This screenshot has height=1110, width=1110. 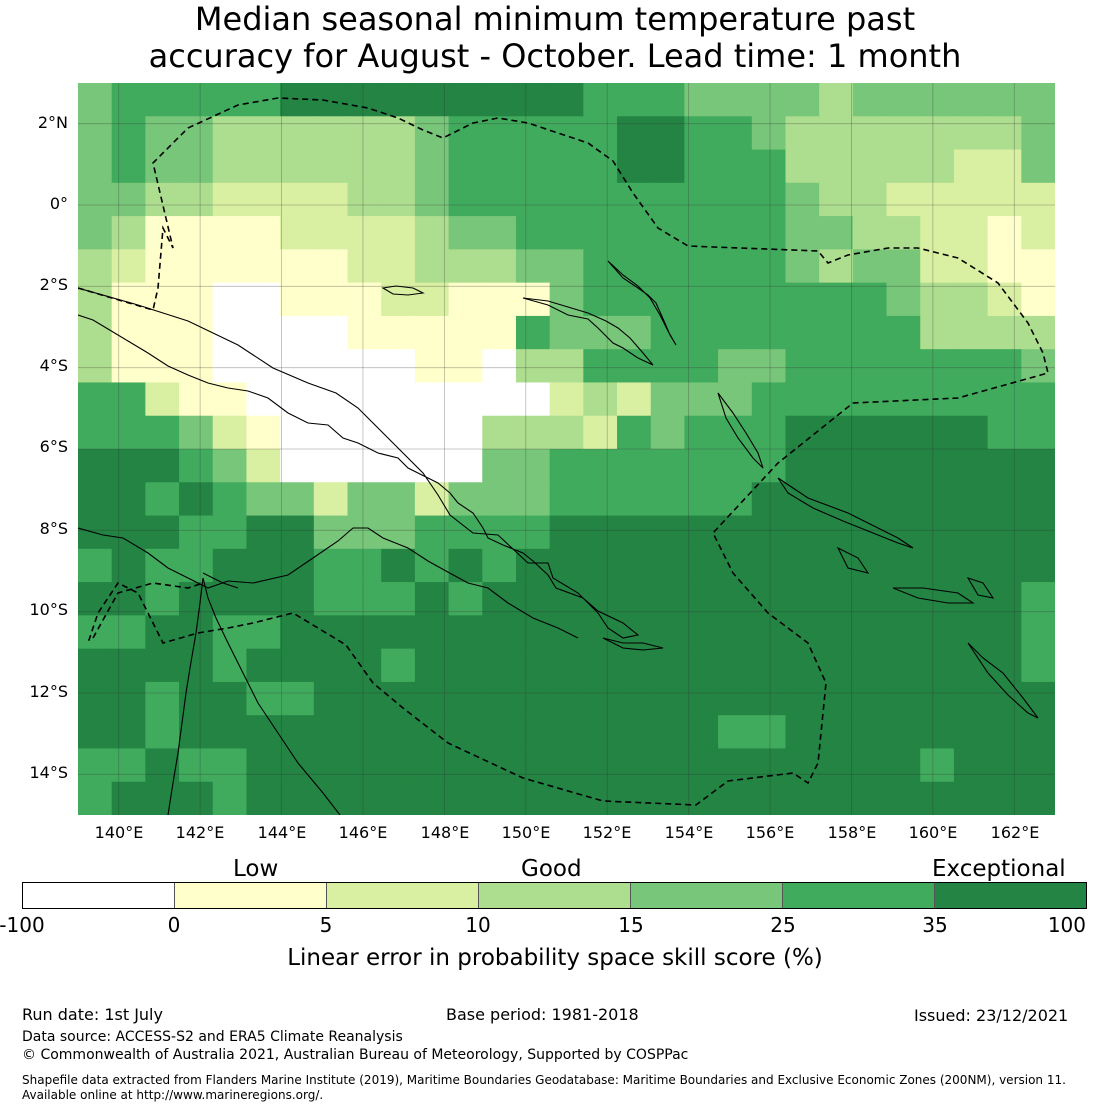 What do you see at coordinates (185, 696) in the screenshot?
I see `cape-york-coastline` at bounding box center [185, 696].